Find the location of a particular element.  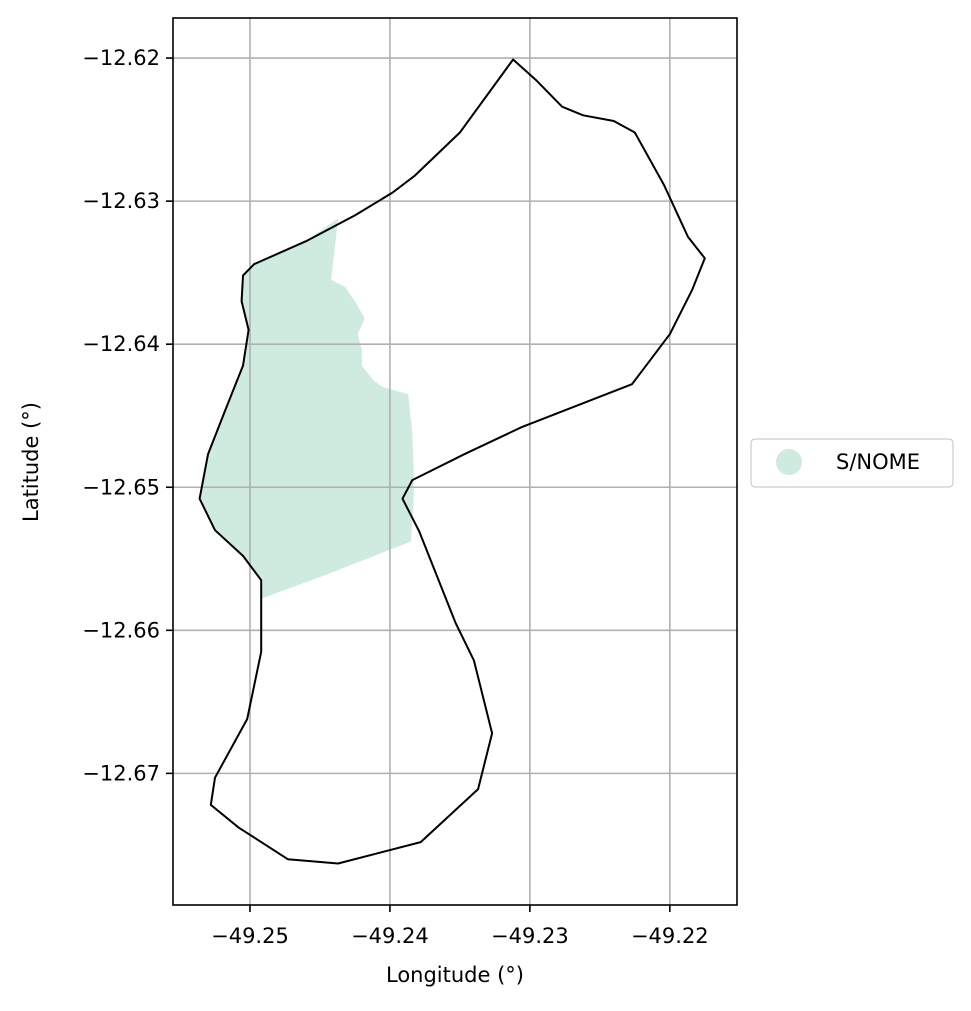

s-nome-area is located at coordinates (306, 408).